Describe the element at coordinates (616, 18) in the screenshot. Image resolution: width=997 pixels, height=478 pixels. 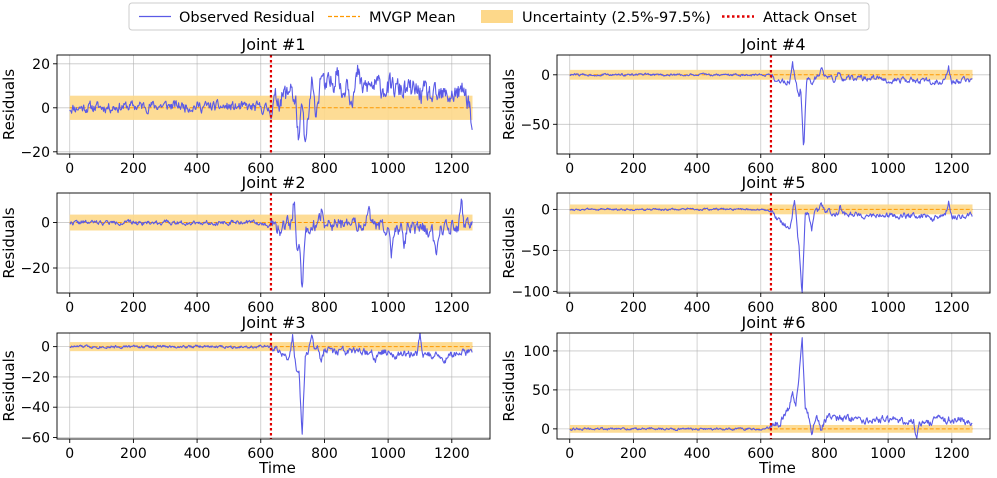
I see `legend-band-label: Uncertainty (2.5%-97.5%)` at that location.